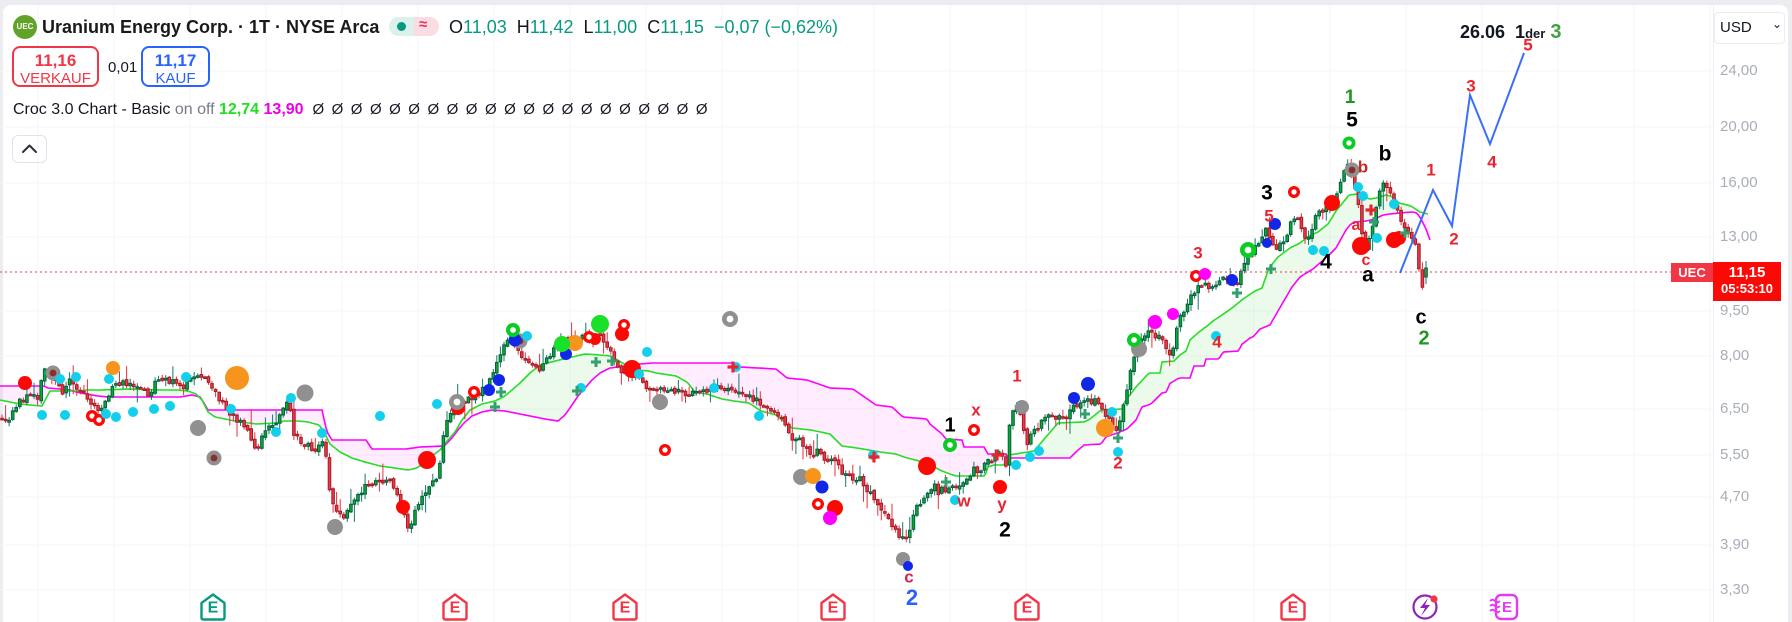 This screenshot has height=622, width=1792. I want to click on svg-text: x, so click(976, 409).